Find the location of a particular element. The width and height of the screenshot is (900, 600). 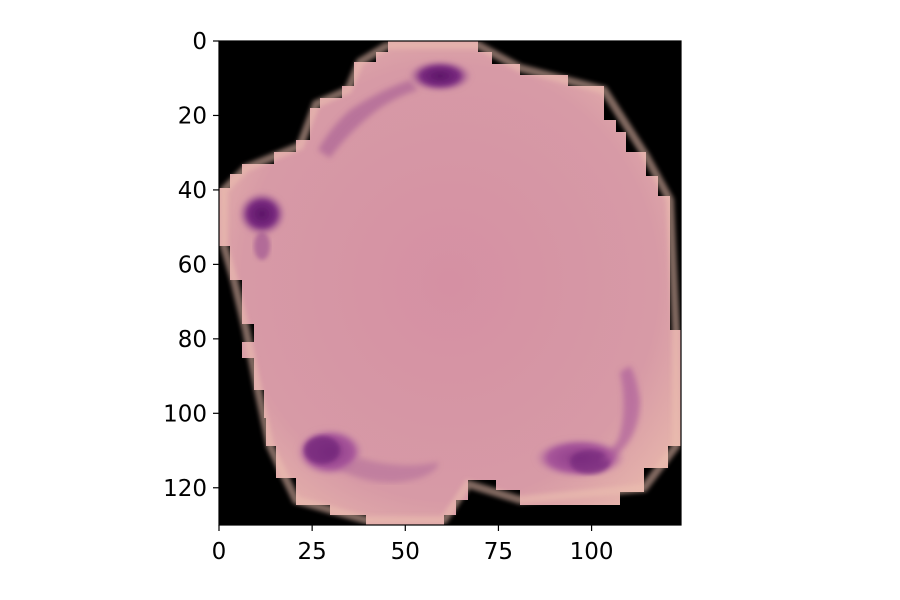

y-tick-label: 100 is located at coordinates (185, 414).